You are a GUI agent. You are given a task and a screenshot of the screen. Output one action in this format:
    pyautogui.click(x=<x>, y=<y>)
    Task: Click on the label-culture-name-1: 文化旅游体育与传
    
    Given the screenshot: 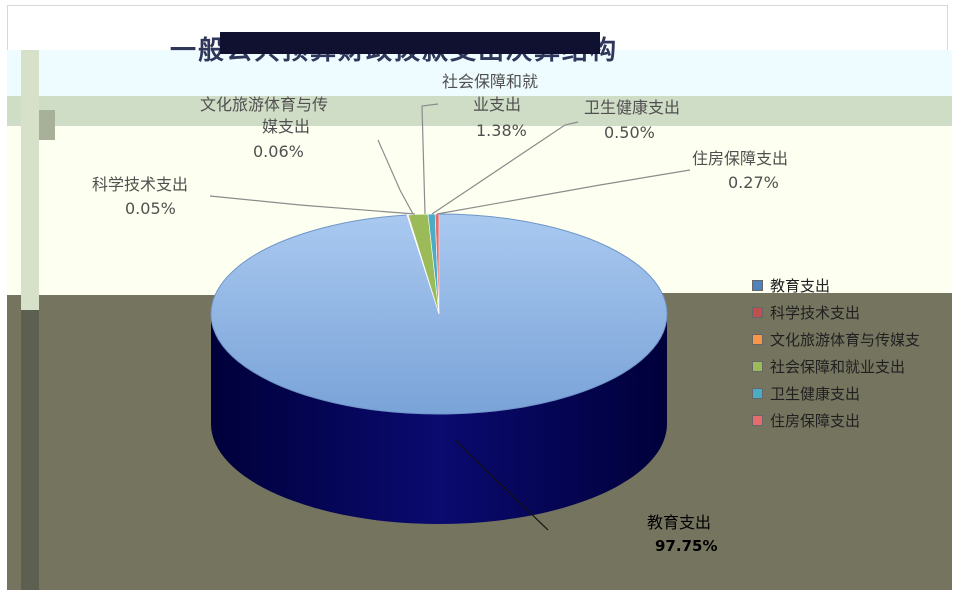 What is the action you would take?
    pyautogui.click(x=264, y=104)
    